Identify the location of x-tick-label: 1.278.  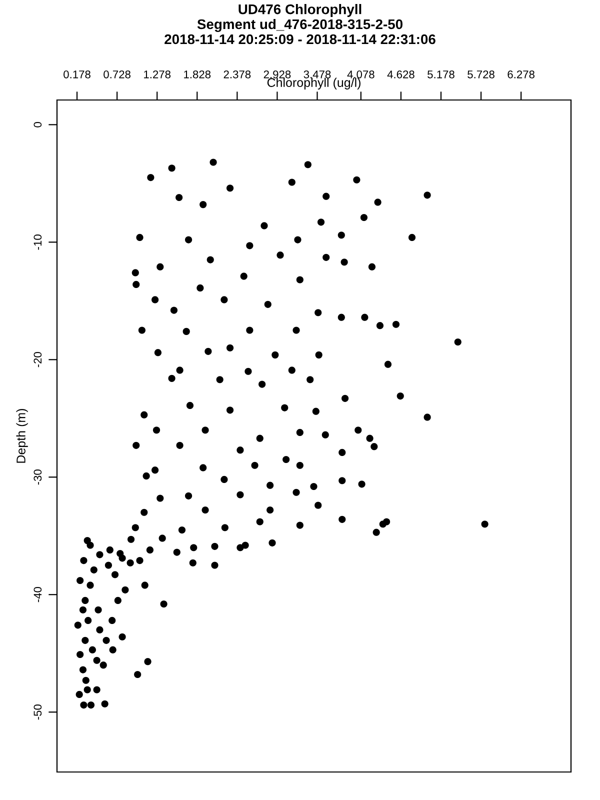
(157, 74).